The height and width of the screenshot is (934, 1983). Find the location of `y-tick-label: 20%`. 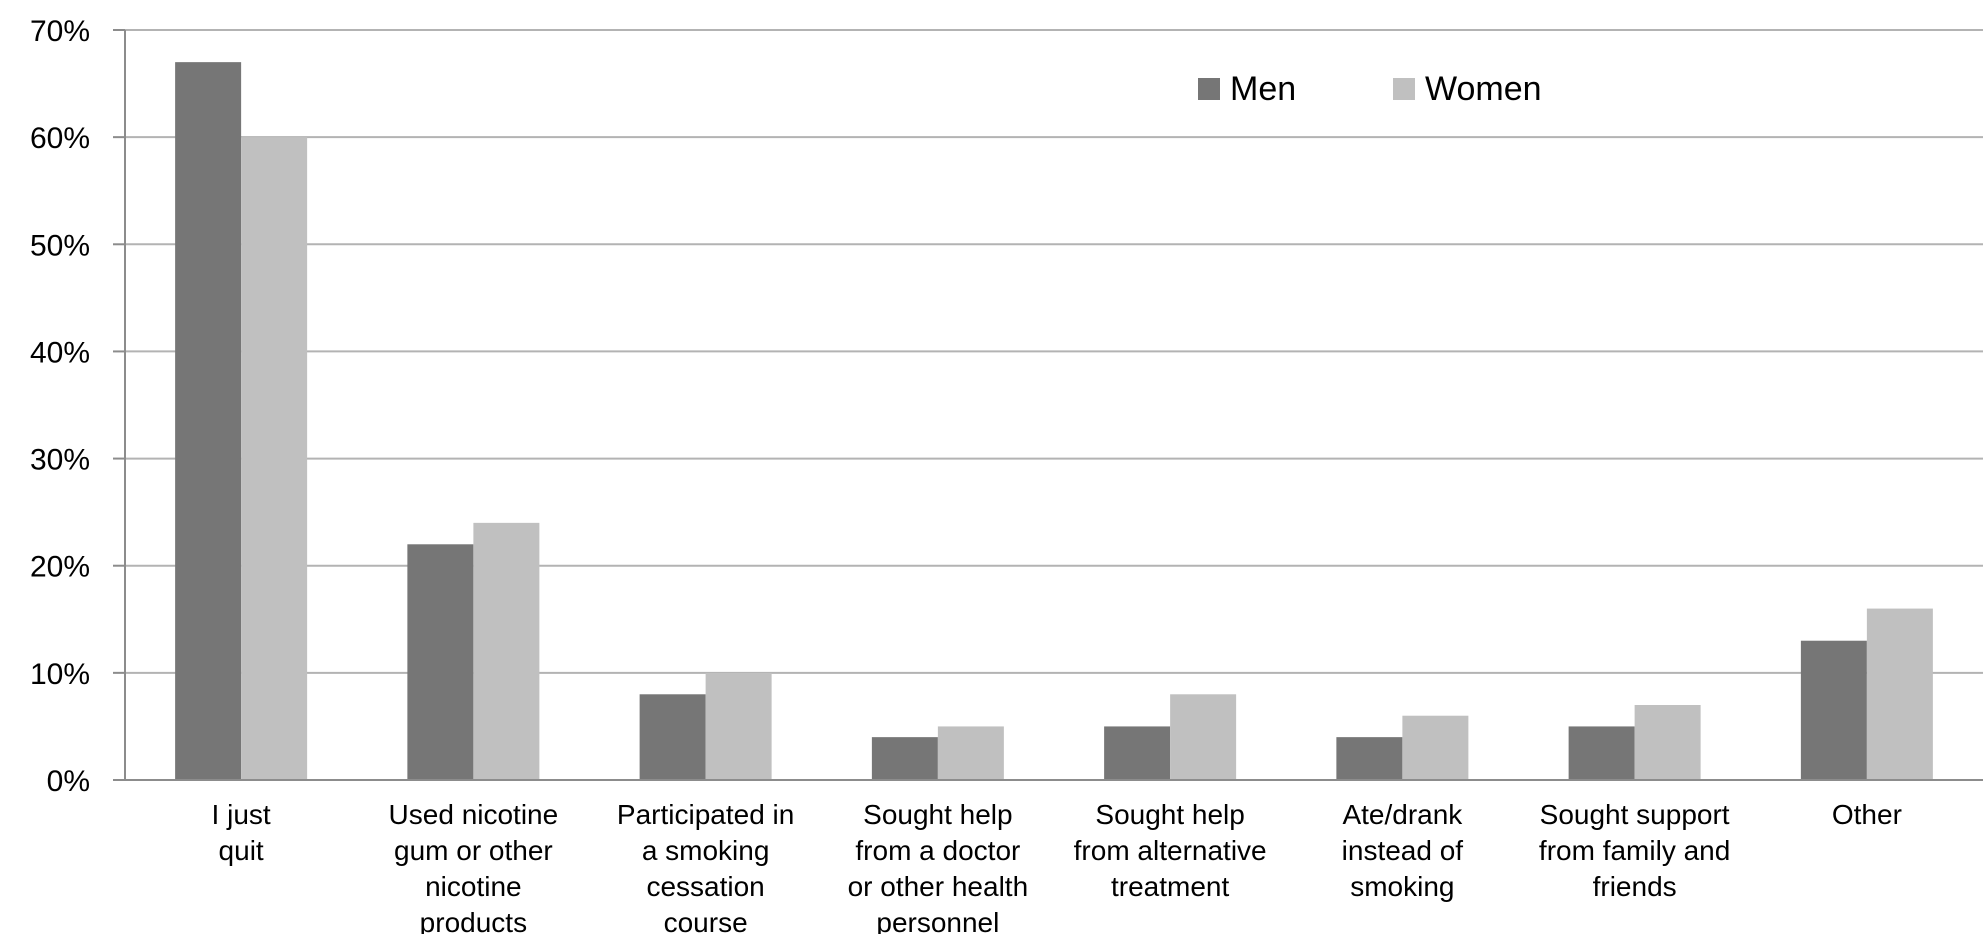

y-tick-label: 20% is located at coordinates (60, 567).